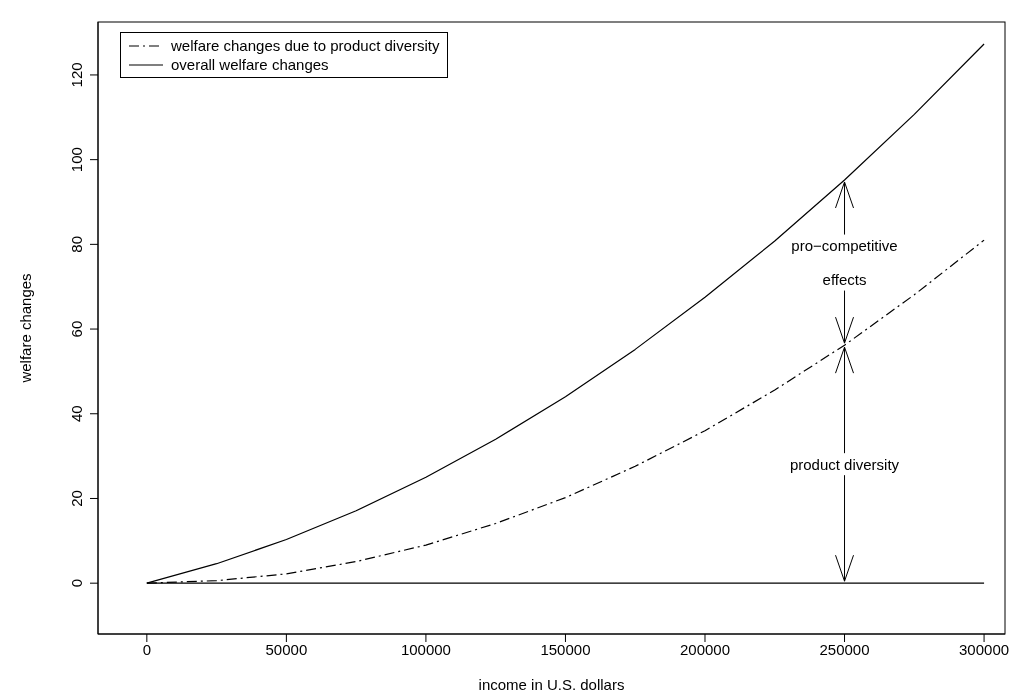 This screenshot has height=700, width=1019. I want to click on y-tick-label: 40, so click(76, 414).